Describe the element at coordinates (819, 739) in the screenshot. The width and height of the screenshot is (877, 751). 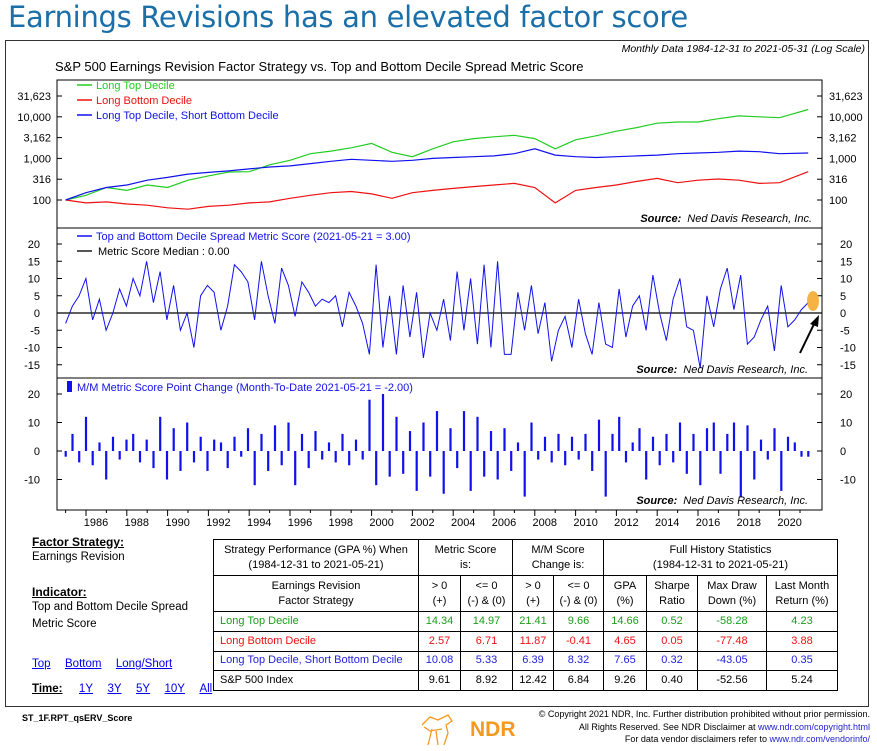
I see `vendor-link: www.ndr.com/vendorinfo/` at that location.